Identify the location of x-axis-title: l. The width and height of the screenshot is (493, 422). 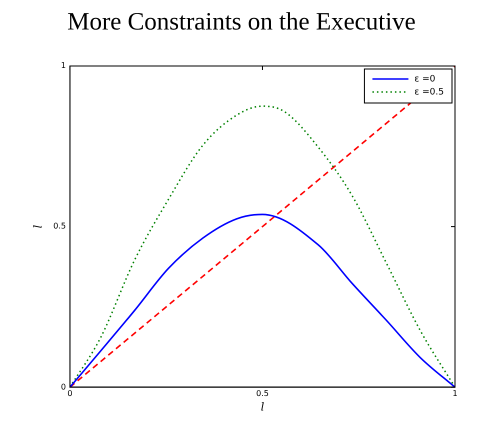
(262, 407).